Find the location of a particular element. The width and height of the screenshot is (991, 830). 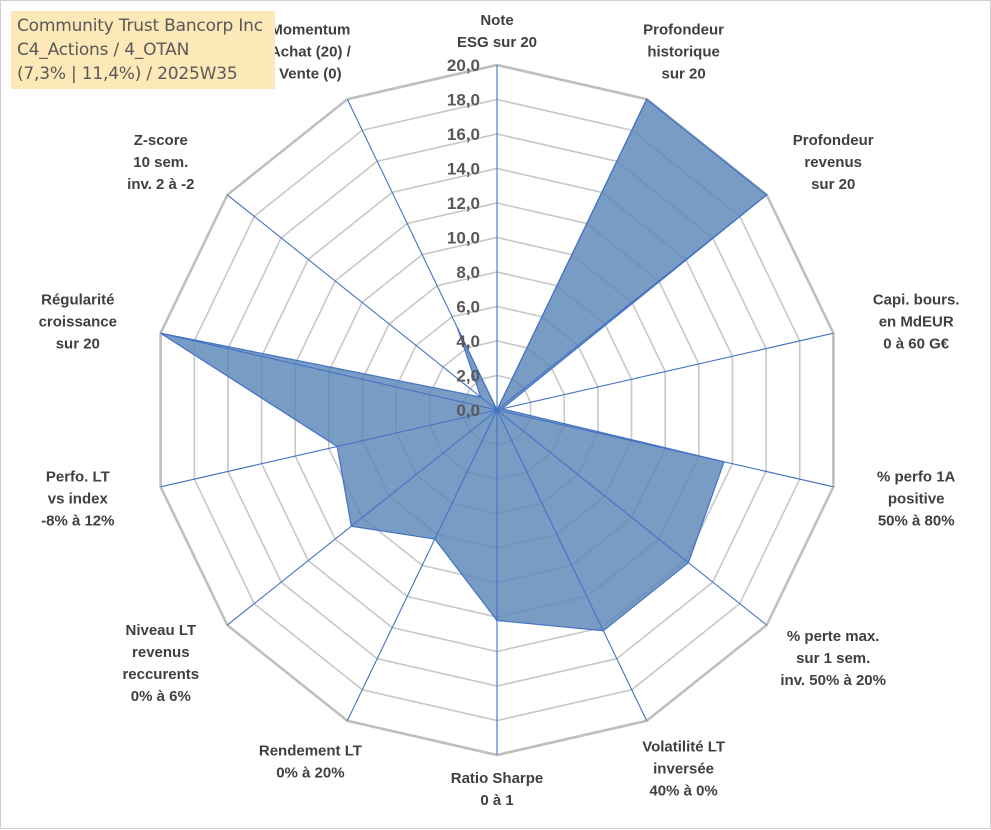

axis-label-line: Perfo. LT is located at coordinates (78, 477).